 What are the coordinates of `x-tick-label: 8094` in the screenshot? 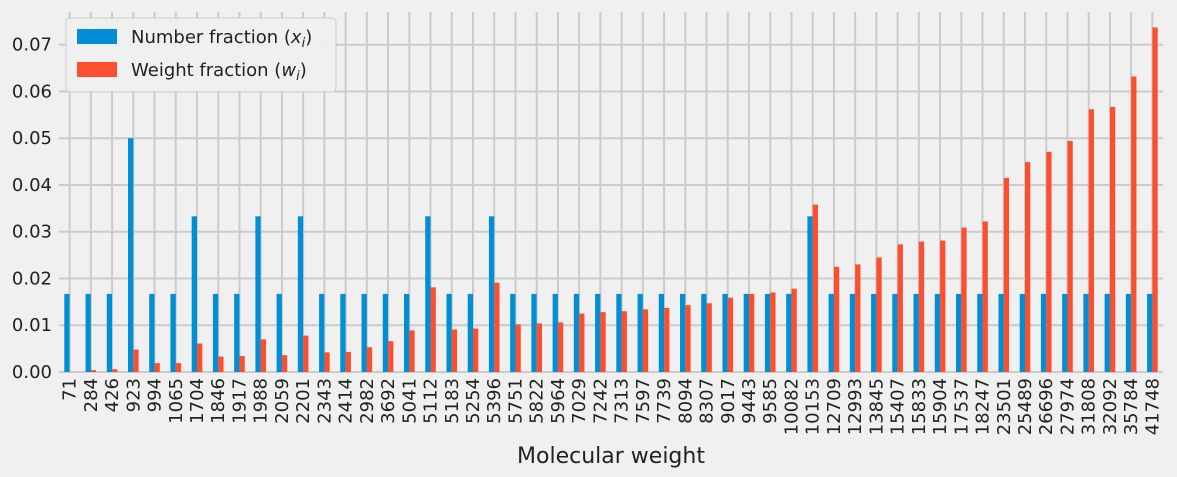 It's located at (685, 401).